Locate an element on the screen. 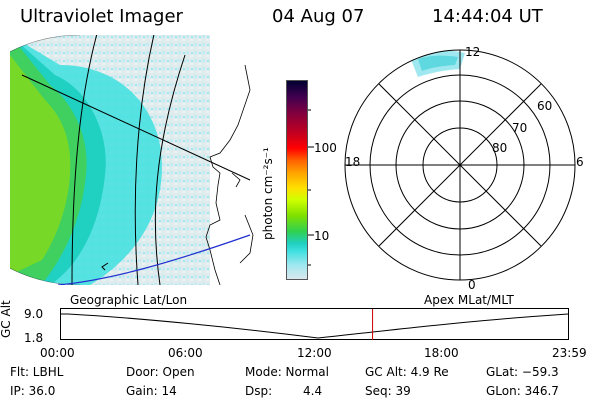 Image resolution: width=600 pixels, height=400 pixels. lat-label-80: 80 is located at coordinates (500, 148).